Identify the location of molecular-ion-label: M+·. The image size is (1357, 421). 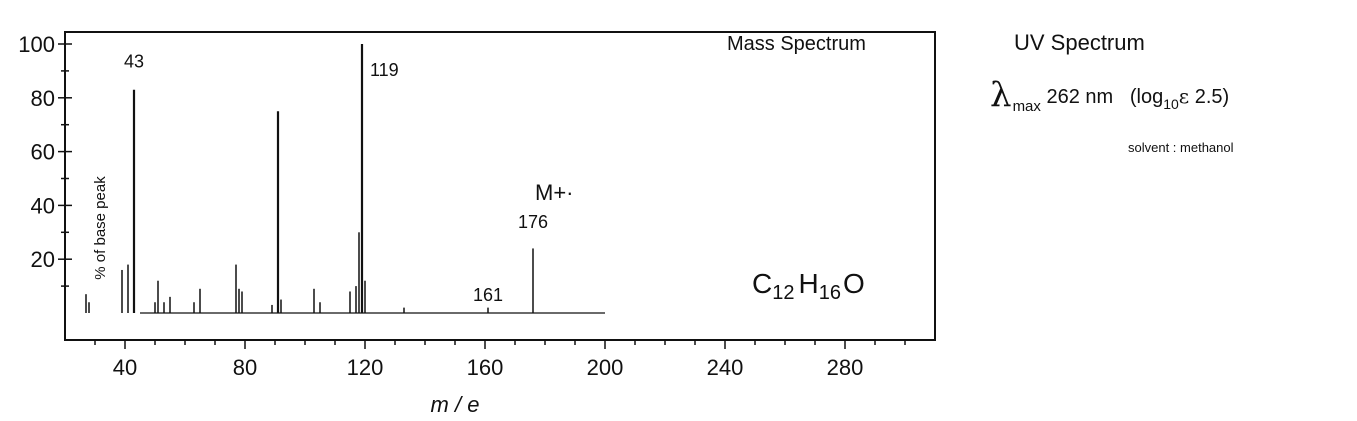
(554, 192).